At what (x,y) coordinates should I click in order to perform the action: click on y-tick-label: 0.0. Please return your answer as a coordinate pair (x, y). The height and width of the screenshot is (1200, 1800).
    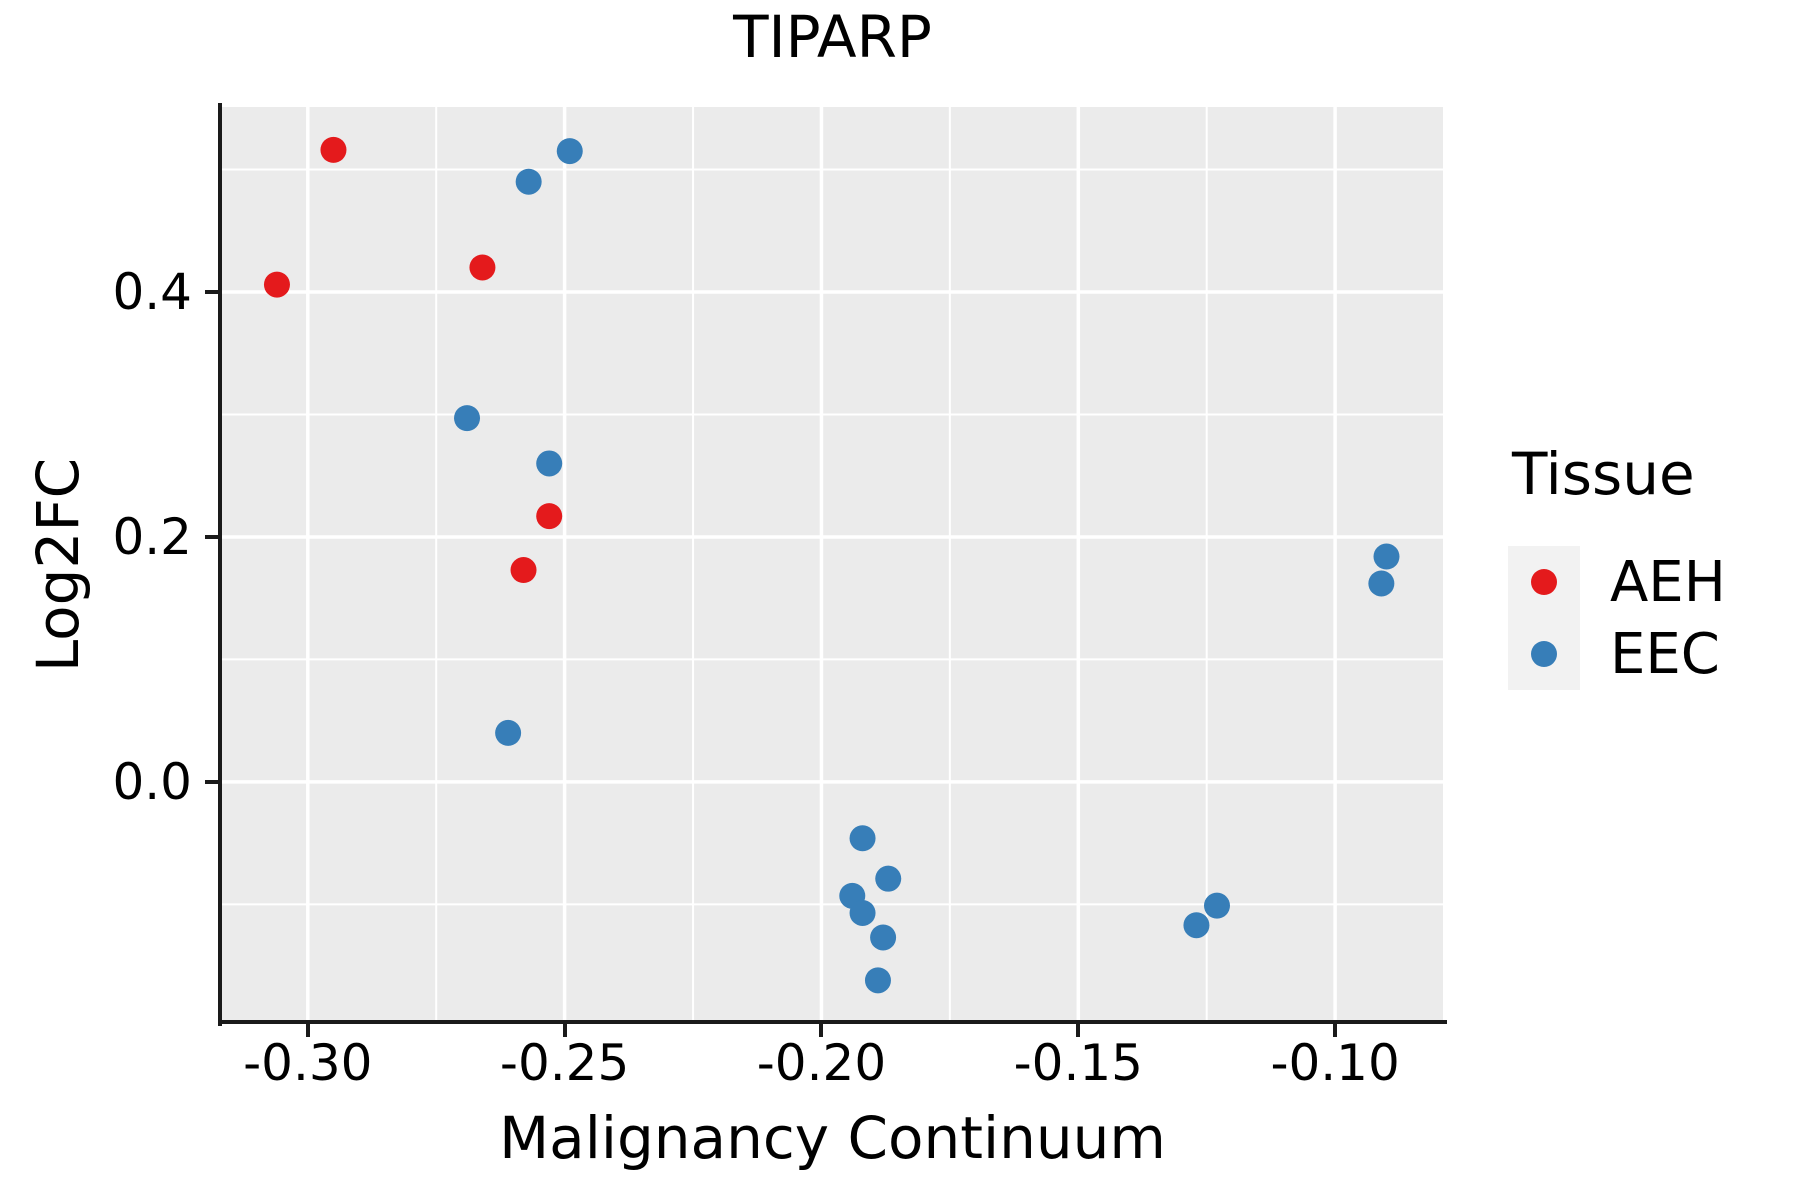
    Looking at the image, I should click on (152, 781).